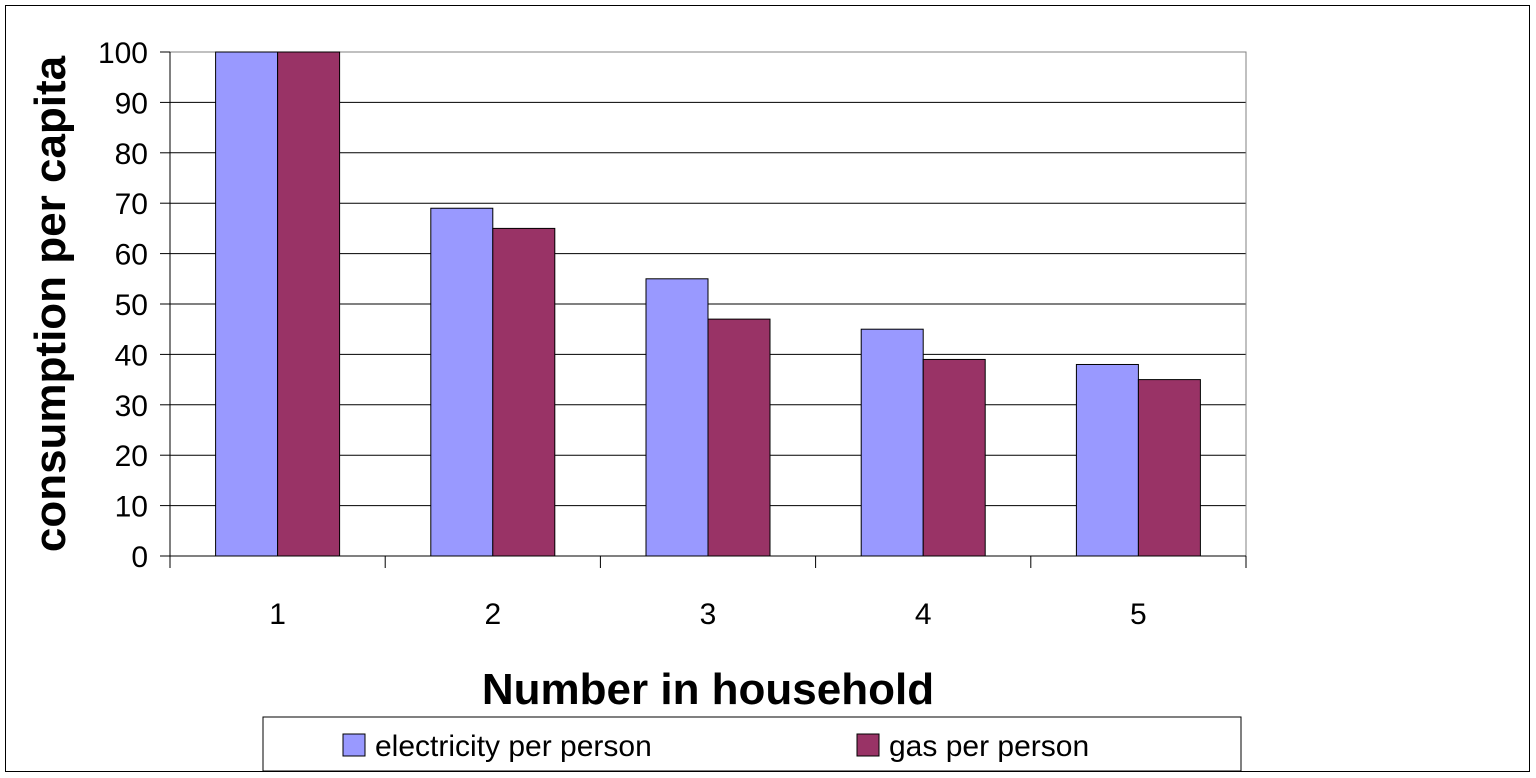  What do you see at coordinates (50, 303) in the screenshot?
I see `y-axis-title: consumption per capita` at bounding box center [50, 303].